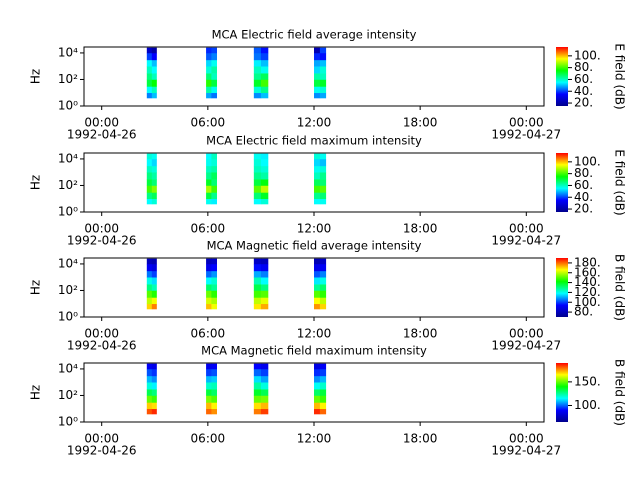 The width and height of the screenshot is (640, 480). I want to click on panel-title: MCA Magnetic field maximum intensity, so click(314, 351).